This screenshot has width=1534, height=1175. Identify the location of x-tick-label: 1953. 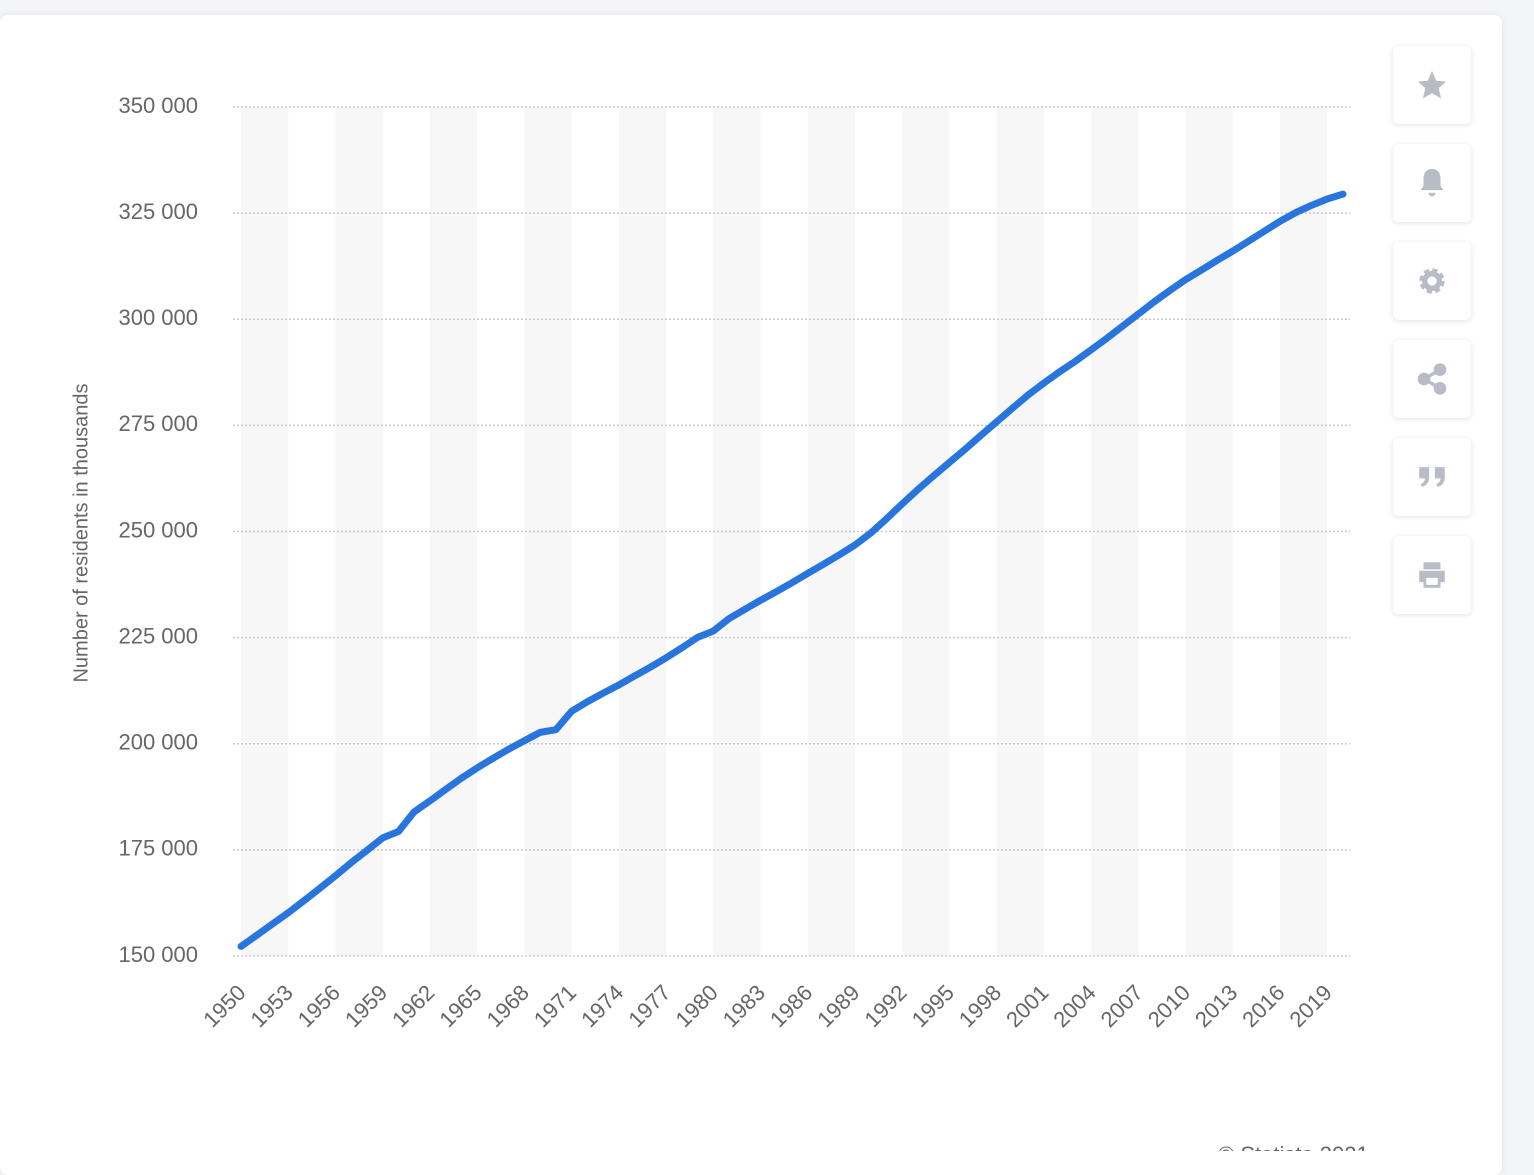
(271, 1006).